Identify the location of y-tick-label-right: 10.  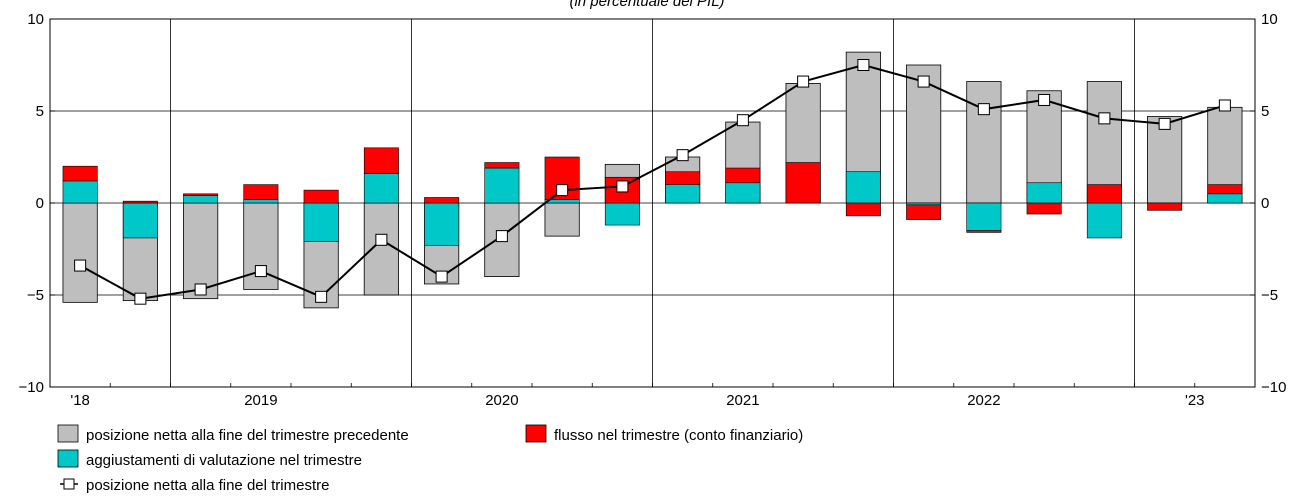
(1269, 19).